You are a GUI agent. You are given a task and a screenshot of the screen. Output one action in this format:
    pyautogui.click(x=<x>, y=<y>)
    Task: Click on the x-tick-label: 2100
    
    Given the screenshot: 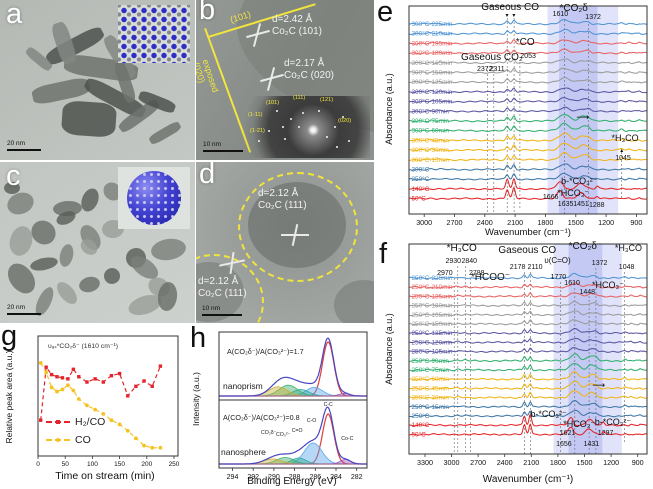 What is the action you would take?
    pyautogui.click(x=531, y=462)
    